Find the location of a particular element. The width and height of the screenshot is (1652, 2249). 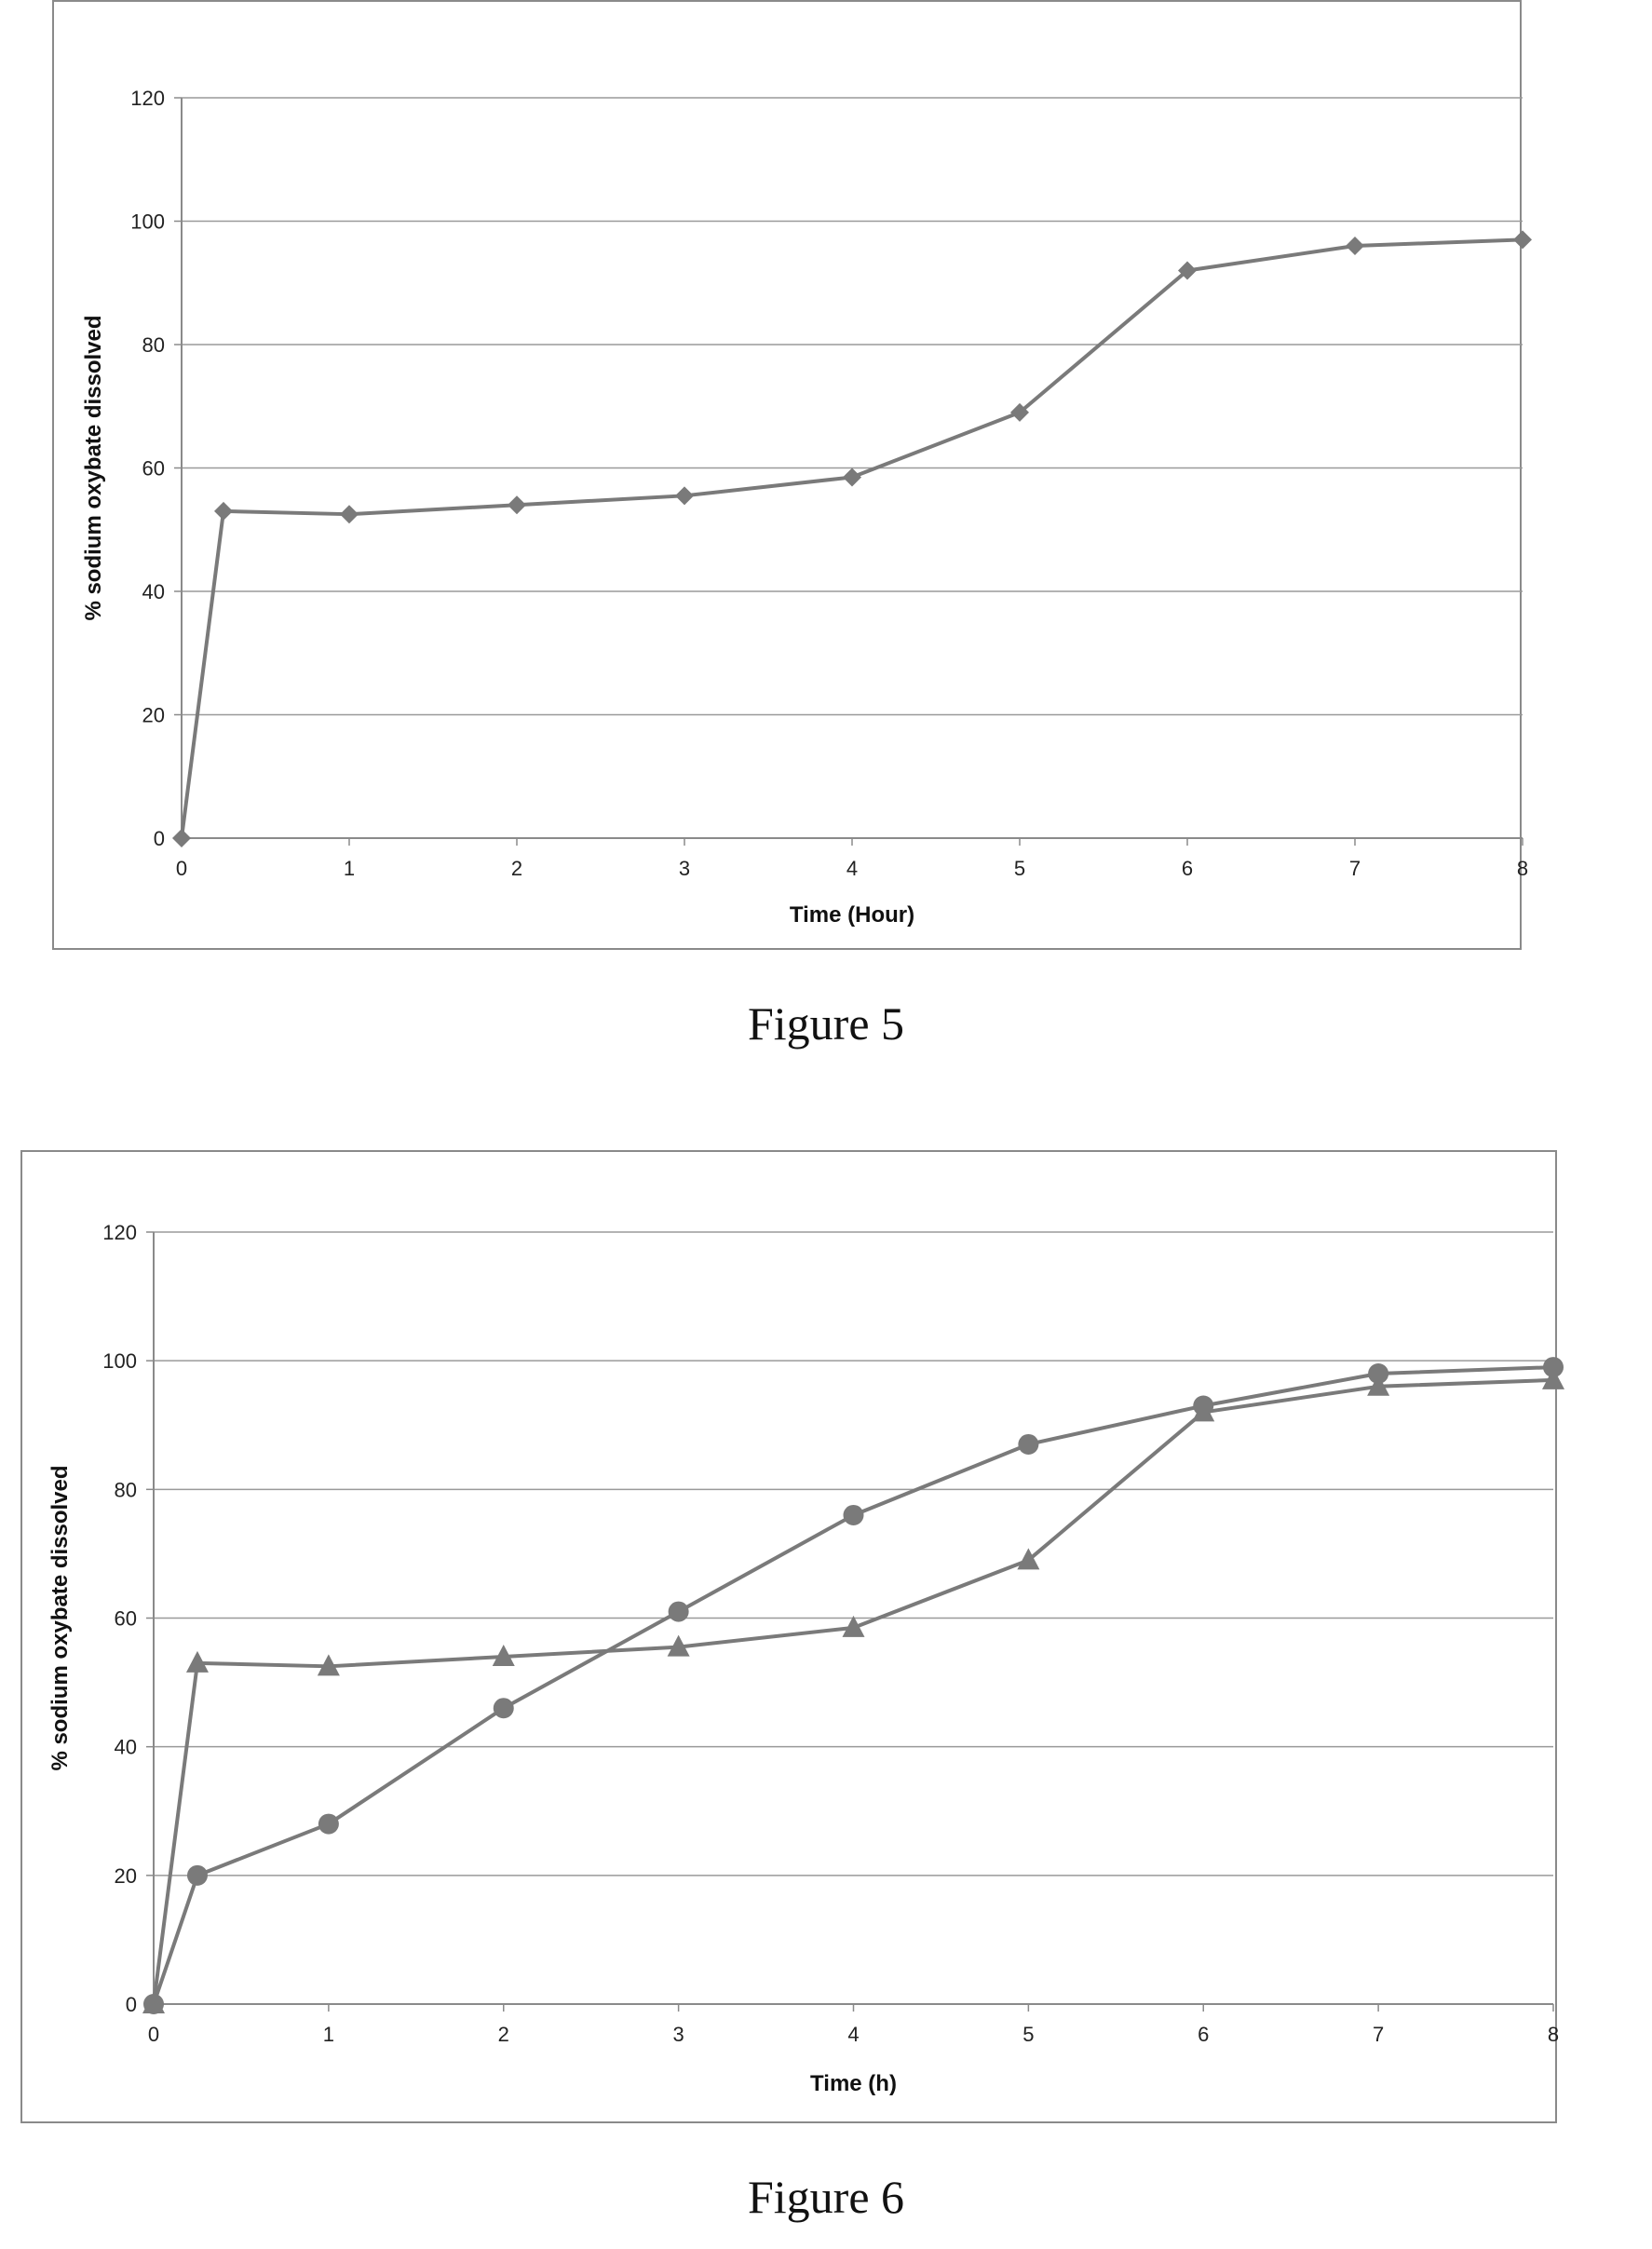

figure-6-caption: Figure 6 is located at coordinates (826, 2197).